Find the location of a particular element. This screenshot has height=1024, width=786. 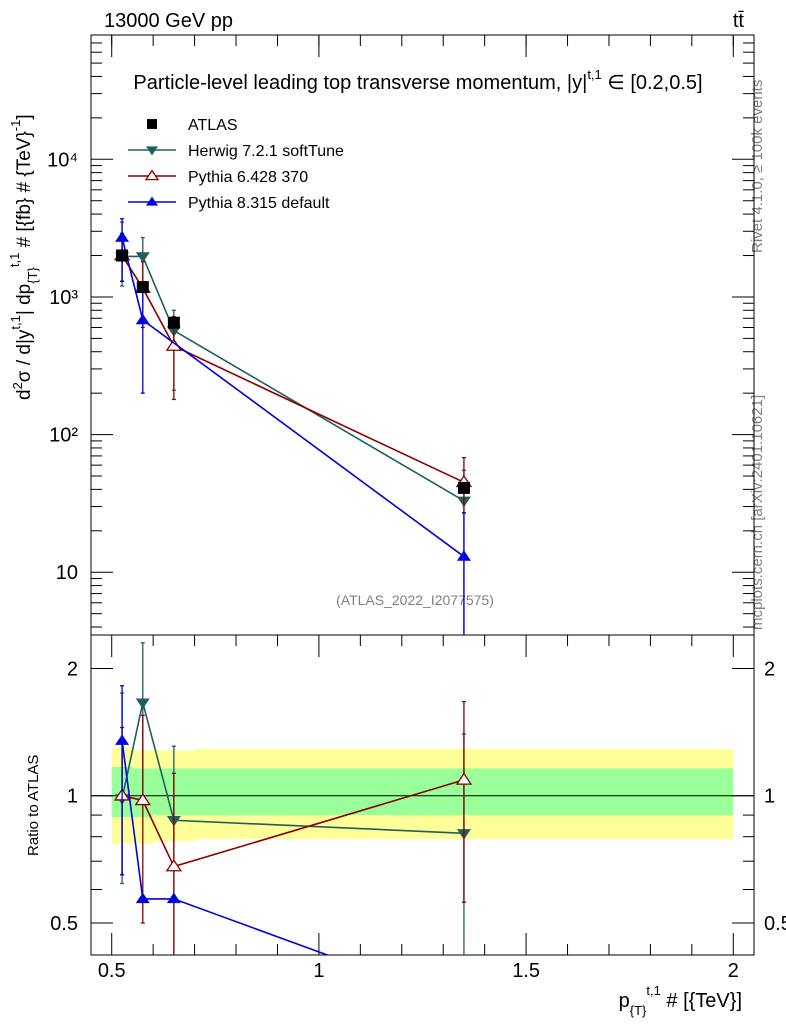

ratio-ytick-label-right: 1 is located at coordinates (769, 797).